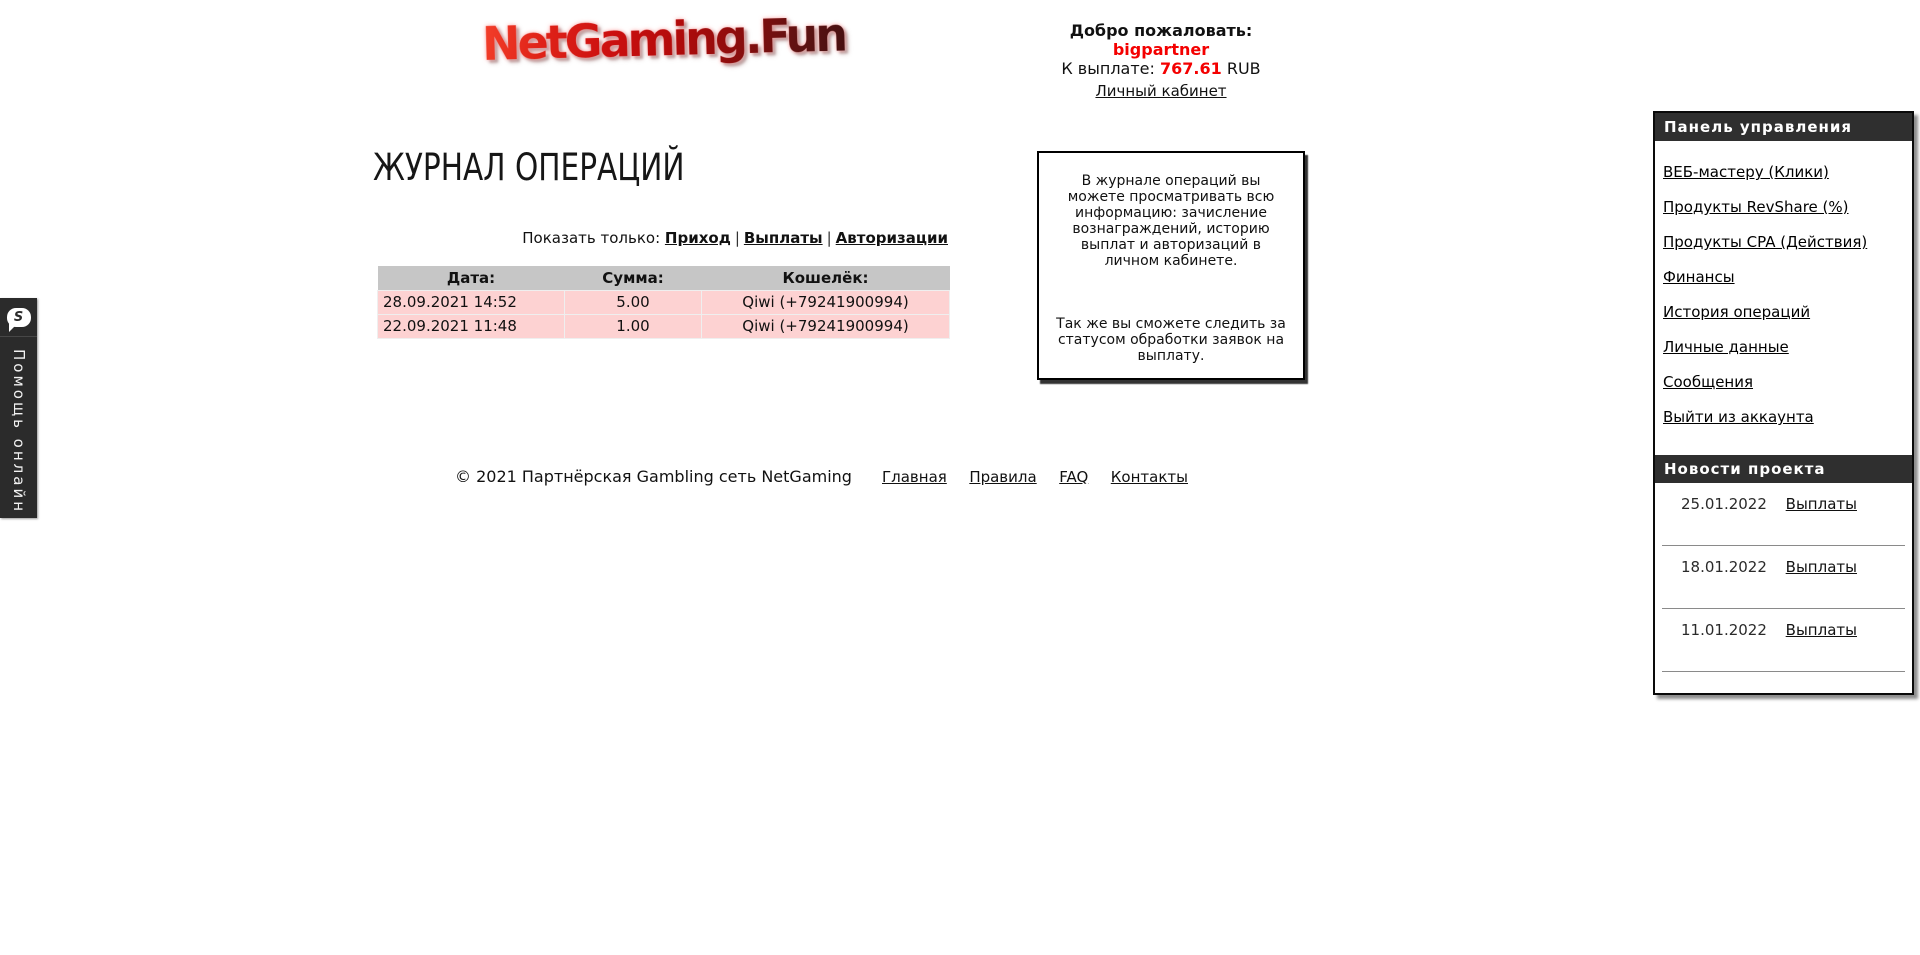 The height and width of the screenshot is (955, 1920). What do you see at coordinates (1724, 504) in the screenshot?
I see `news-date: 25.01.2022` at bounding box center [1724, 504].